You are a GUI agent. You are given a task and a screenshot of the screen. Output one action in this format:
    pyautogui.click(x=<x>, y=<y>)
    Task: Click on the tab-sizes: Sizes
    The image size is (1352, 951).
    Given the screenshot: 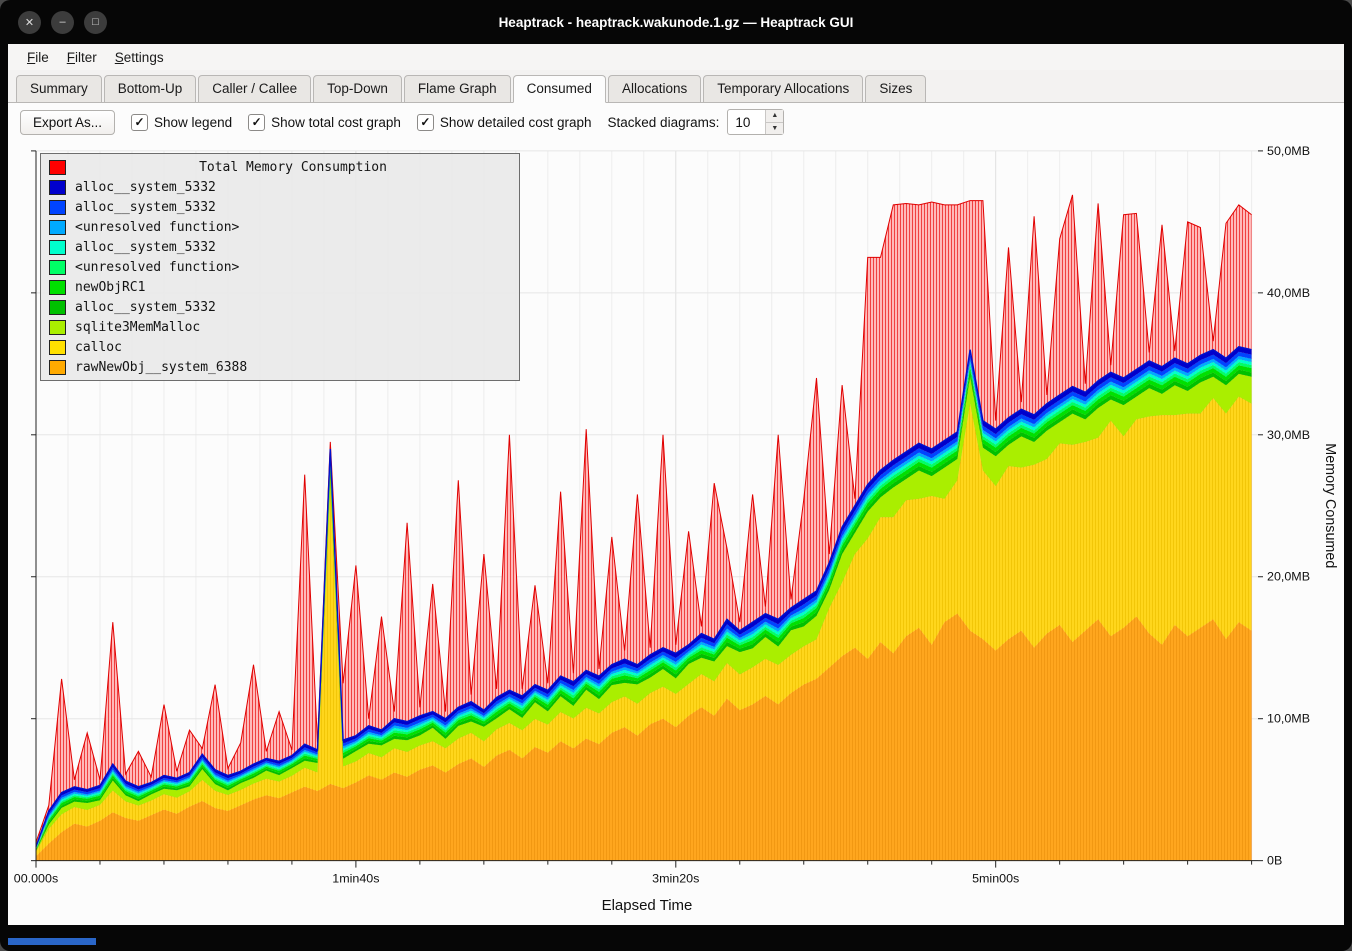 What is the action you would take?
    pyautogui.click(x=896, y=89)
    